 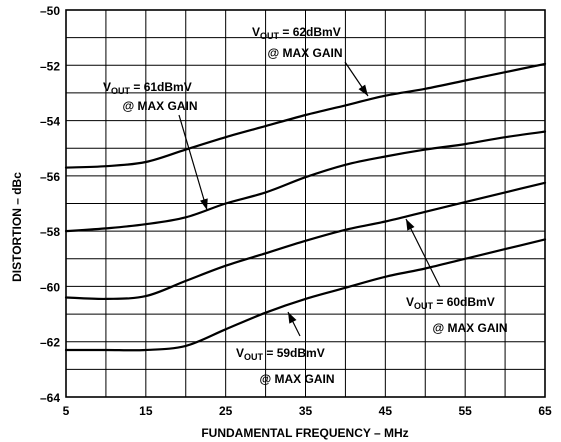 I want to click on annotation-59-line2: @ MAX GAIN, so click(x=296, y=379).